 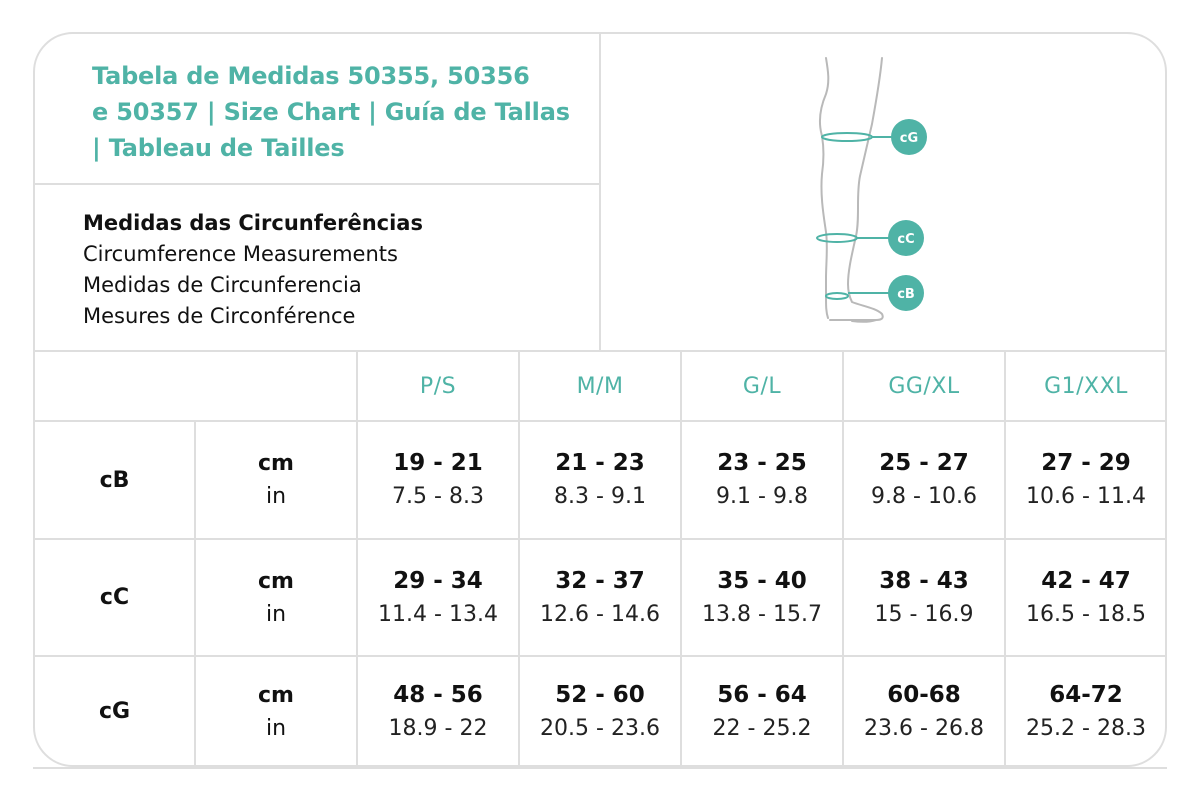 I want to click on cb-marker-label: cB, so click(x=906, y=294).